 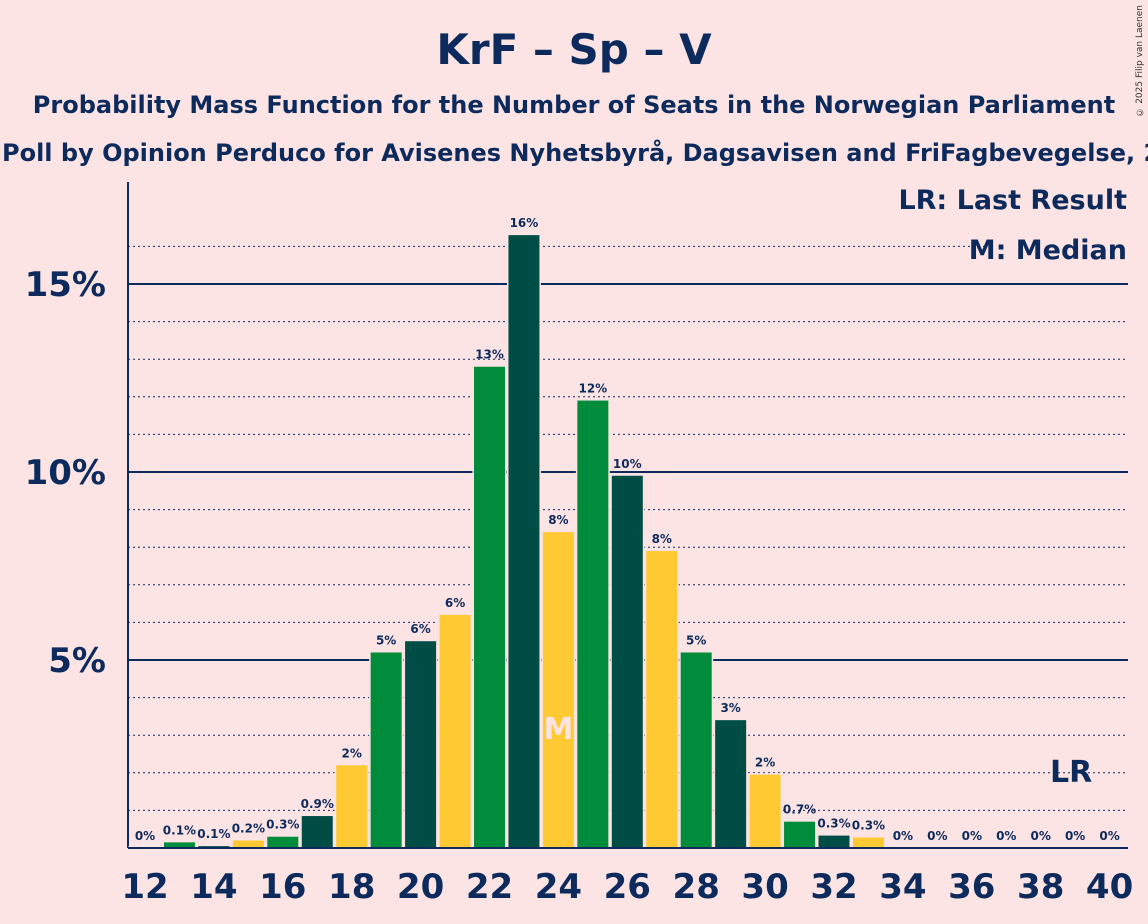 I want to click on x-tick-label: 38, so click(x=1040, y=887).